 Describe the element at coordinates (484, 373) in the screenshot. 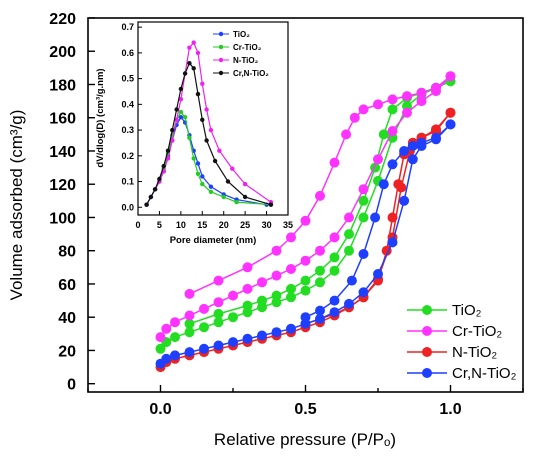

I see `legend-label: Cr,N-TiO₂` at that location.